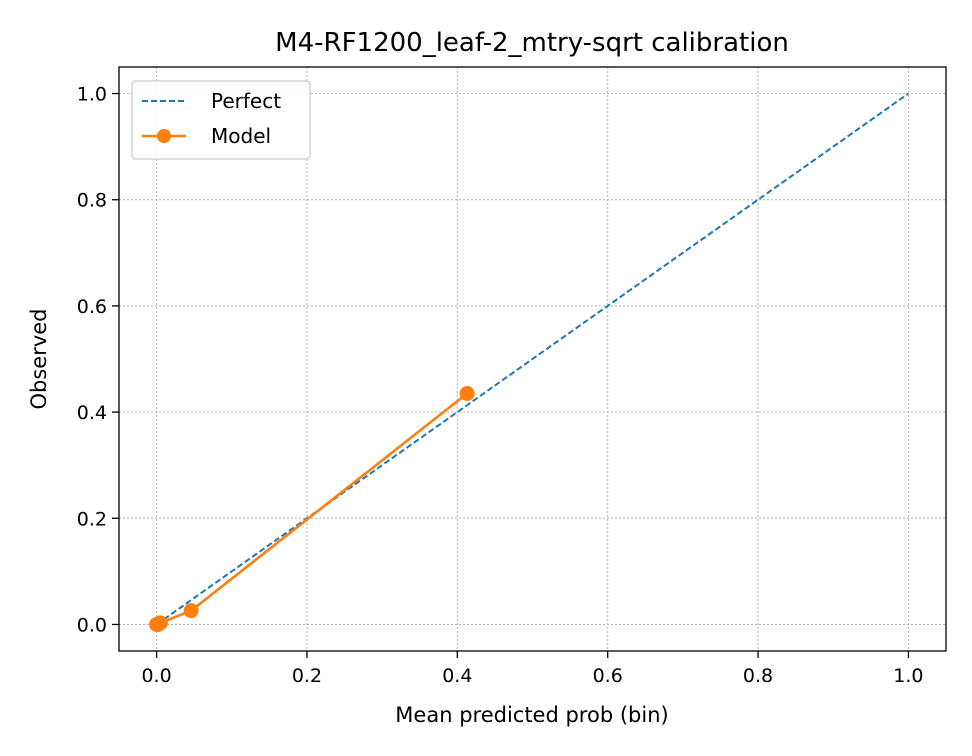  Describe the element at coordinates (92, 519) in the screenshot. I see `y-tick-label: 0.2` at that location.